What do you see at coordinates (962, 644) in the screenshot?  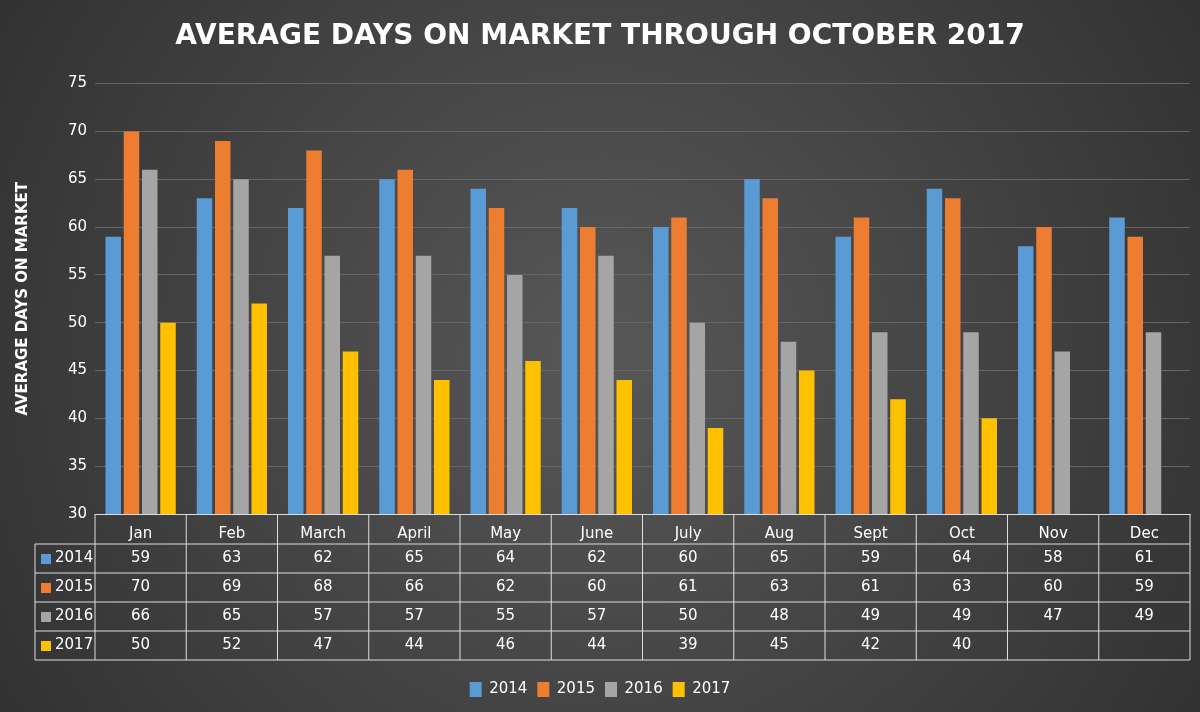 I see `data-label: 40` at bounding box center [962, 644].